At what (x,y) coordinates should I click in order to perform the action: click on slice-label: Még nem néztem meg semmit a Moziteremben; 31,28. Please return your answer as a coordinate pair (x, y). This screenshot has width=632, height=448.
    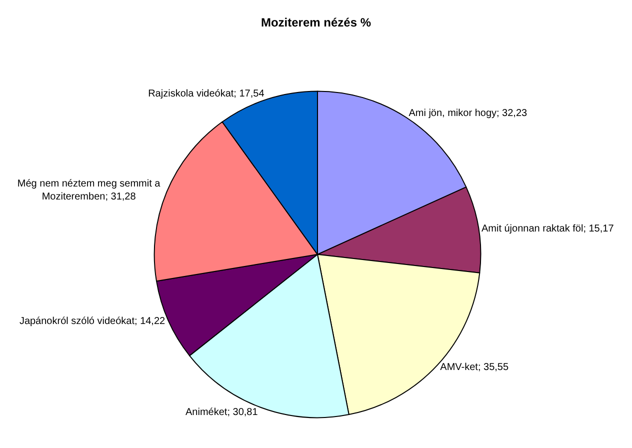
    Looking at the image, I should click on (89, 190).